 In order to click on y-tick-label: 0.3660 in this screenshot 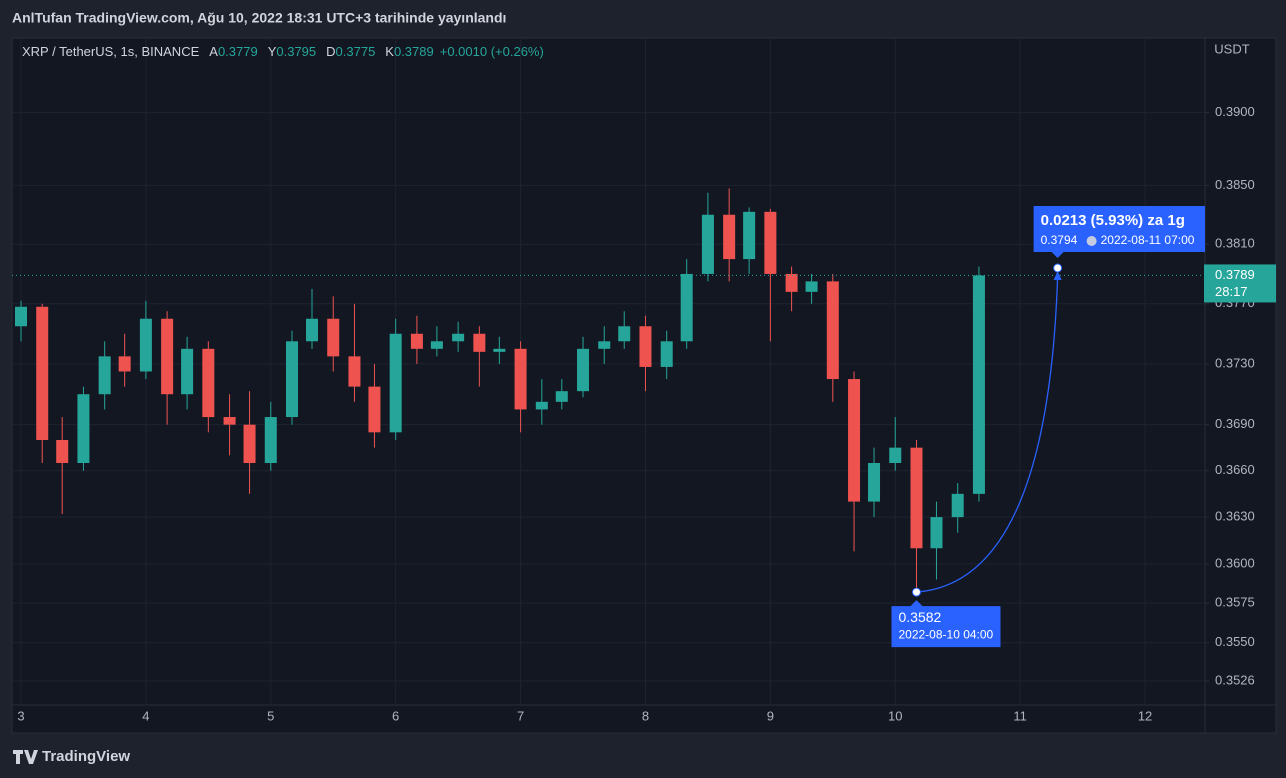, I will do `click(1235, 469)`.